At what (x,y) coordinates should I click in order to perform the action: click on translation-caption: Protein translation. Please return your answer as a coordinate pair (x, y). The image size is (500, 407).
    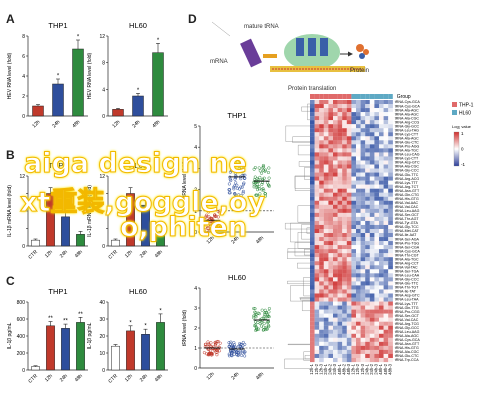
    Looking at the image, I should click on (312, 89).